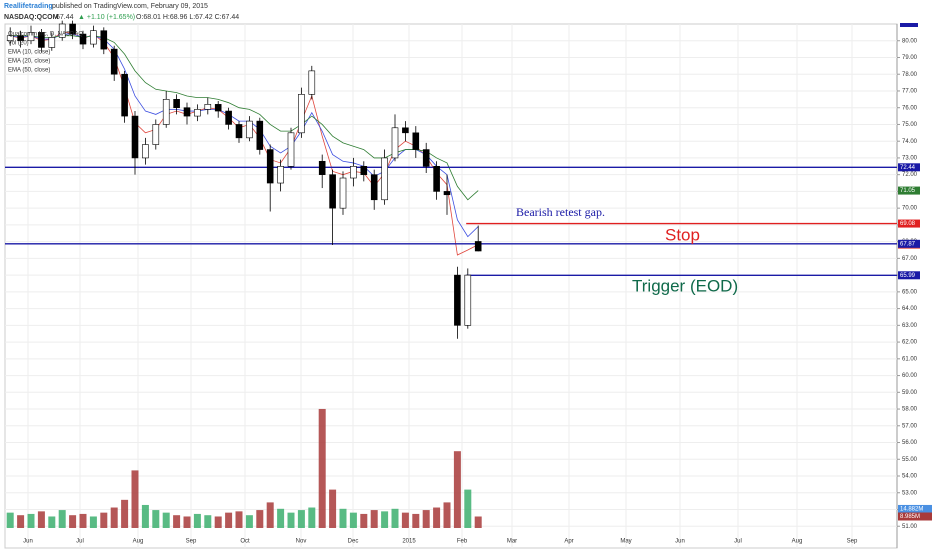  Describe the element at coordinates (910, 426) in the screenshot. I see `y-tick-label: 57.00` at that location.